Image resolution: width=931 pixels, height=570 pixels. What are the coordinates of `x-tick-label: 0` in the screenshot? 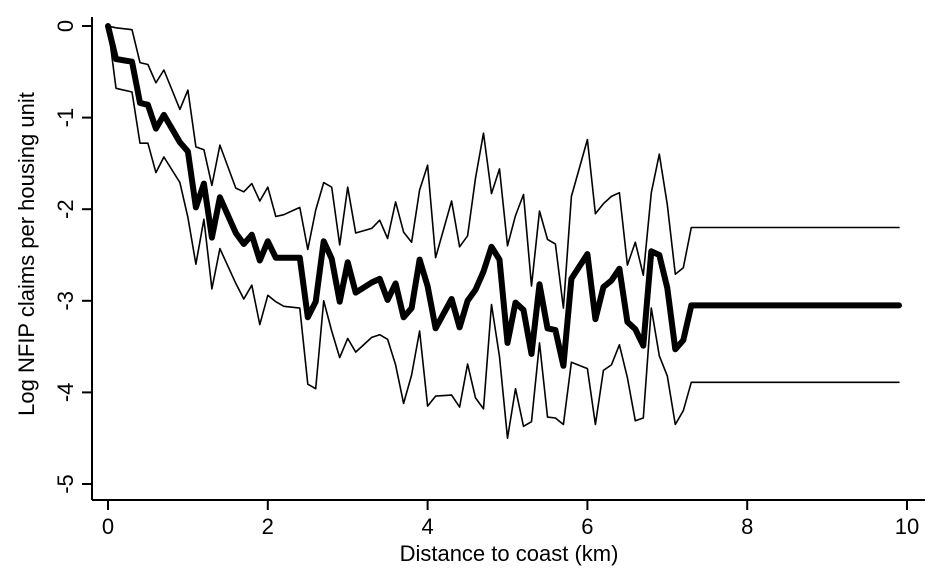 It's located at (108, 526).